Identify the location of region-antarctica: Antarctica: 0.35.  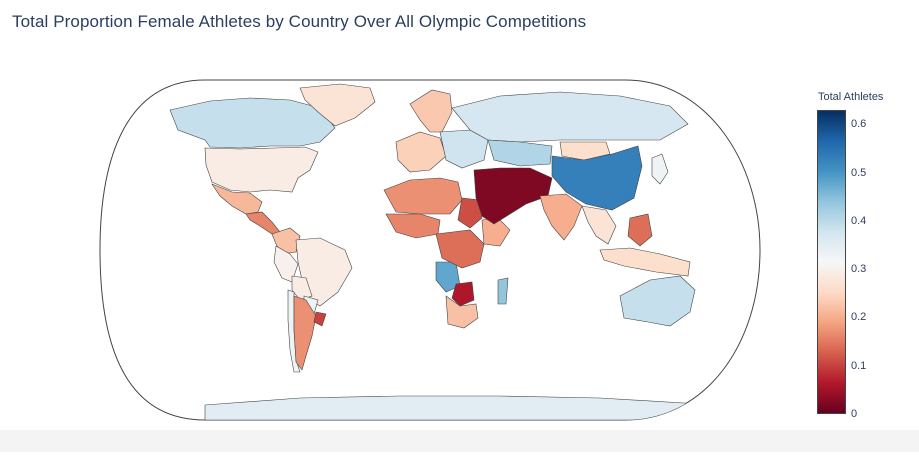
(462, 407).